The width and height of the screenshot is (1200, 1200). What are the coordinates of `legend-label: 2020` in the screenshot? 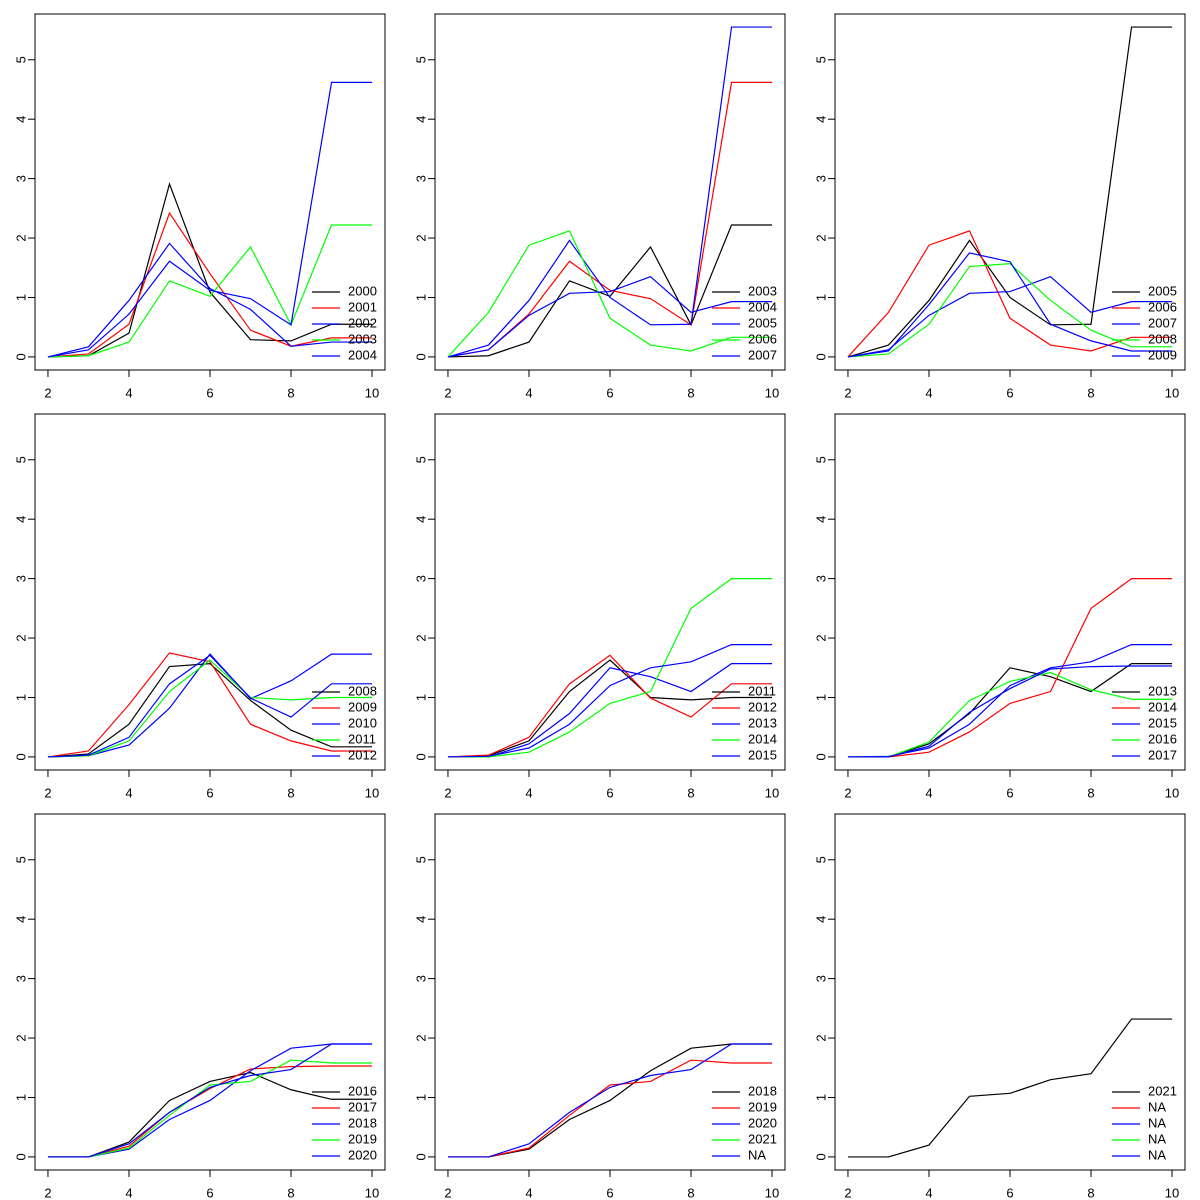 It's located at (362, 1154).